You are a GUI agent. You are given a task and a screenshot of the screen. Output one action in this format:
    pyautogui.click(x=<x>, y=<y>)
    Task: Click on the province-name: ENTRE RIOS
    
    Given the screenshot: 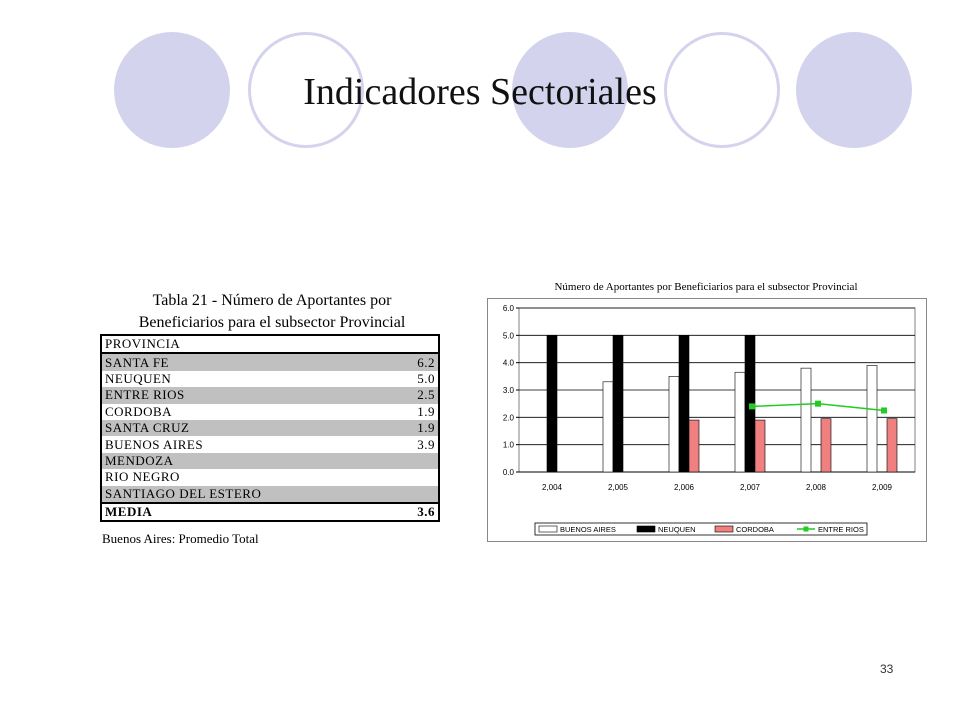 What is the action you would take?
    pyautogui.click(x=246, y=395)
    